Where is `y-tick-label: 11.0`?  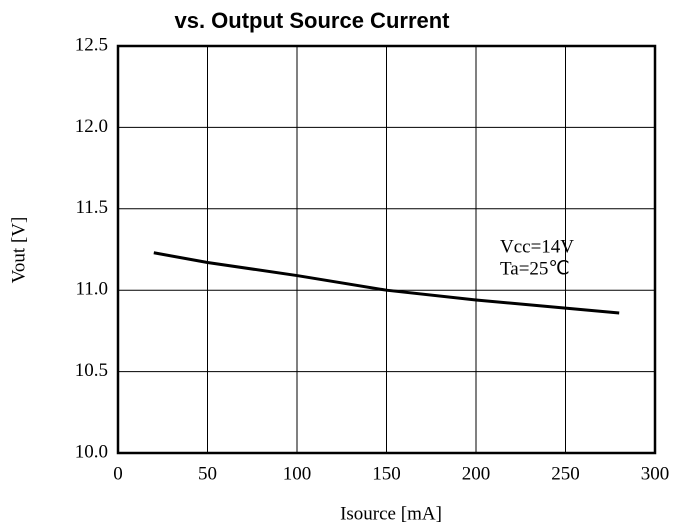
y-tick-label: 11.0 is located at coordinates (91, 289).